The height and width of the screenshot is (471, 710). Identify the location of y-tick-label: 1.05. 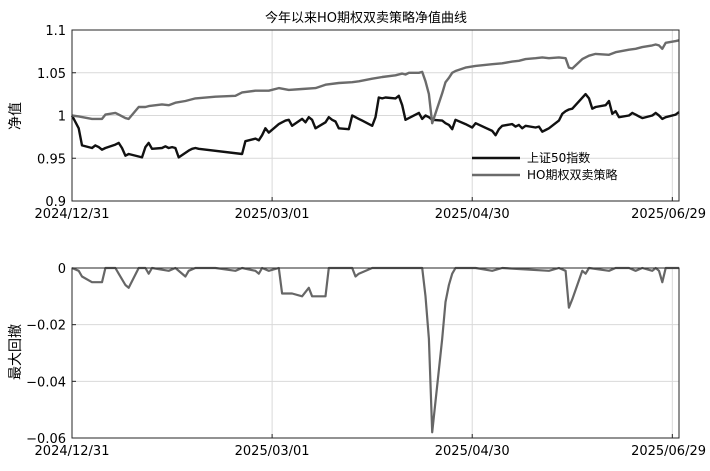
(51, 74).